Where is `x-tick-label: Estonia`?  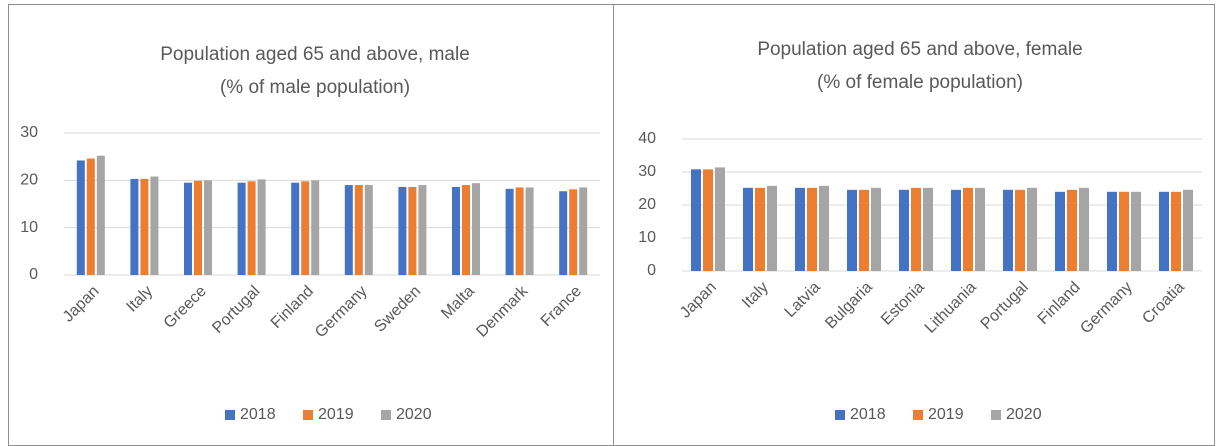
x-tick-label: Estonia is located at coordinates (903, 304).